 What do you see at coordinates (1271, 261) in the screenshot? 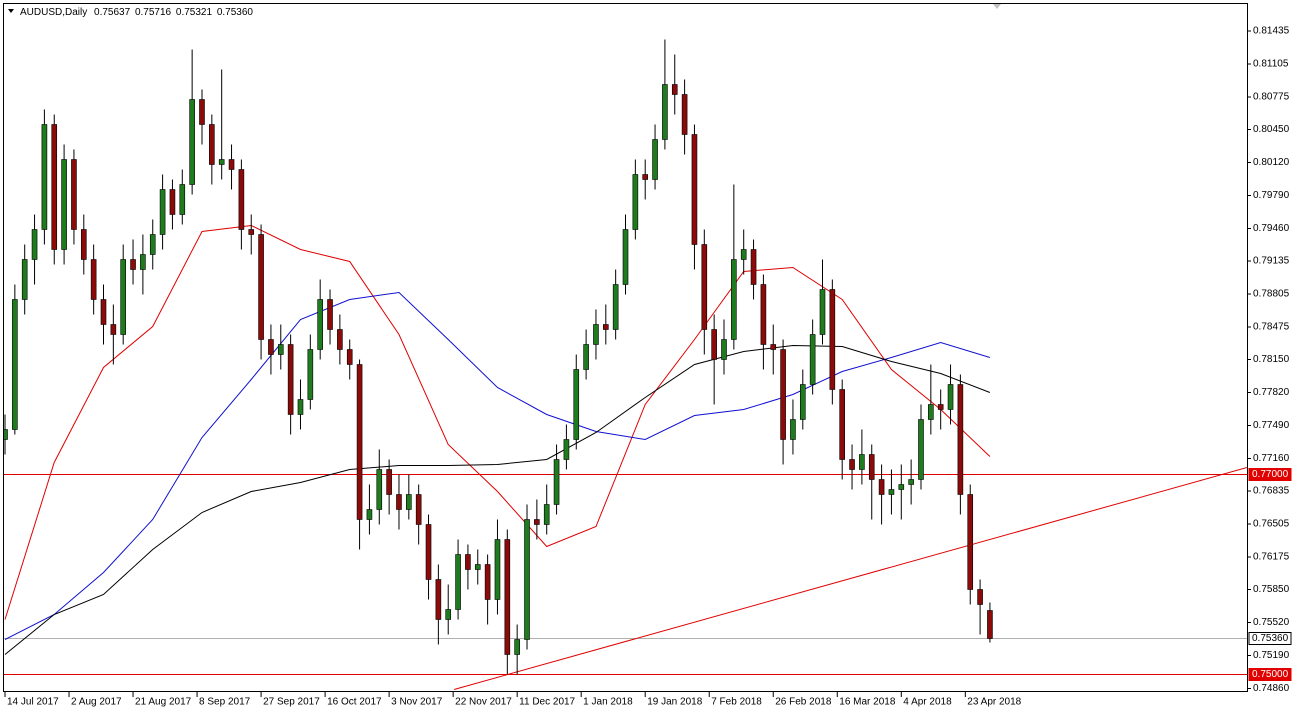
I see `y-tick-label: 0.79135` at bounding box center [1271, 261].